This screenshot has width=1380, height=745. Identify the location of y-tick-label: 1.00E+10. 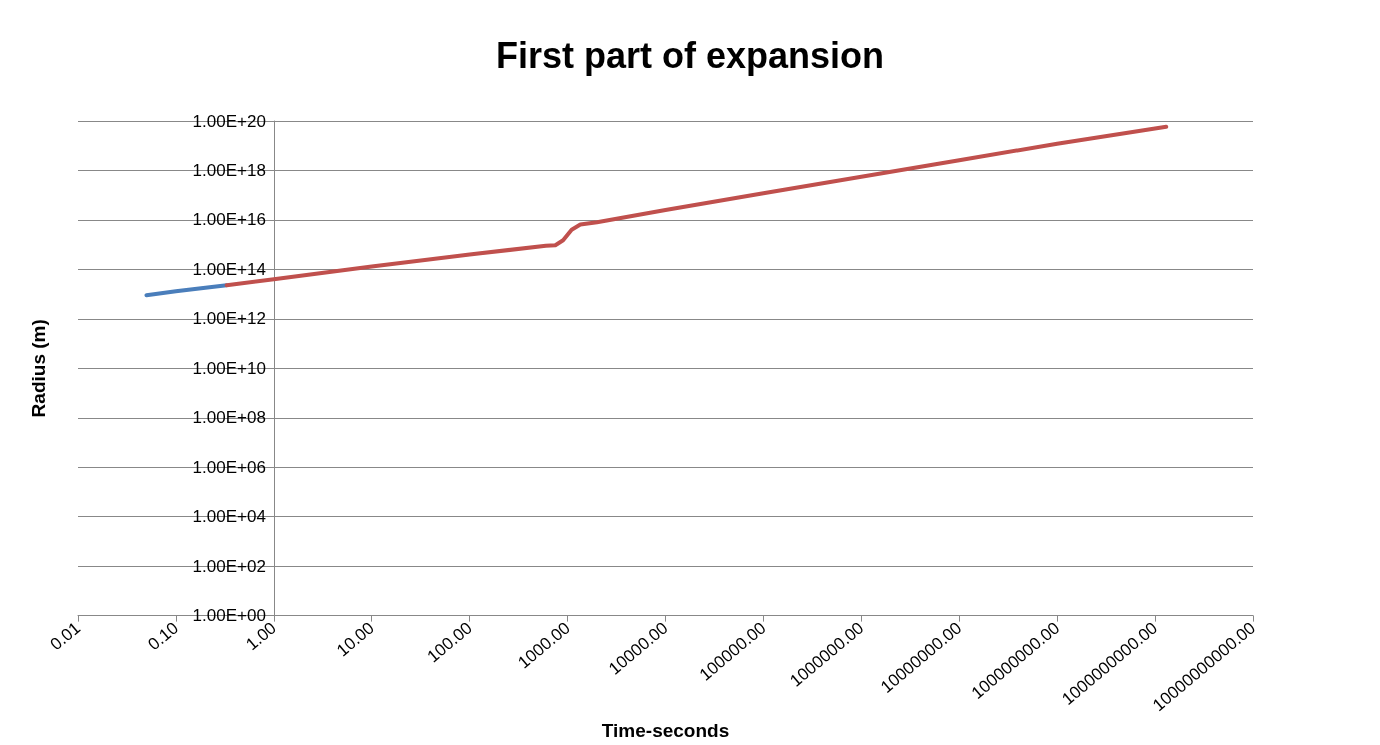
(229, 368).